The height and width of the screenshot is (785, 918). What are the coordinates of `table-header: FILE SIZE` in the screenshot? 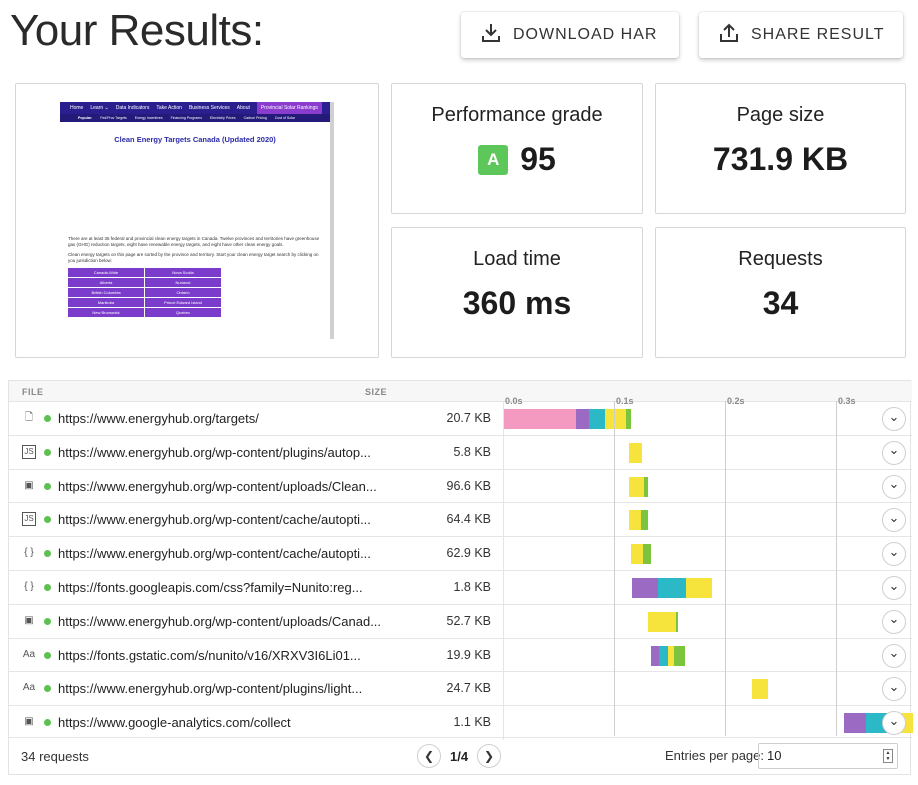 It's located at (460, 391).